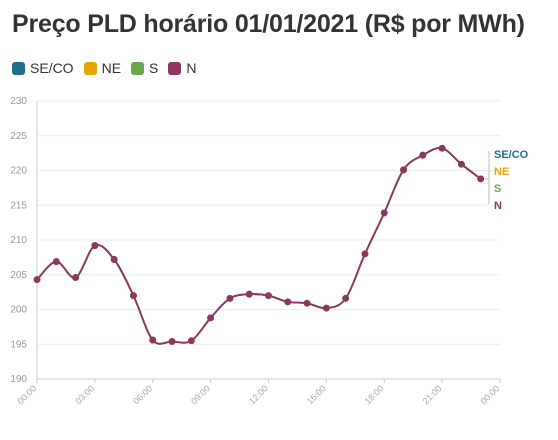  I want to click on x-tick-label: 12:00, so click(258, 394).